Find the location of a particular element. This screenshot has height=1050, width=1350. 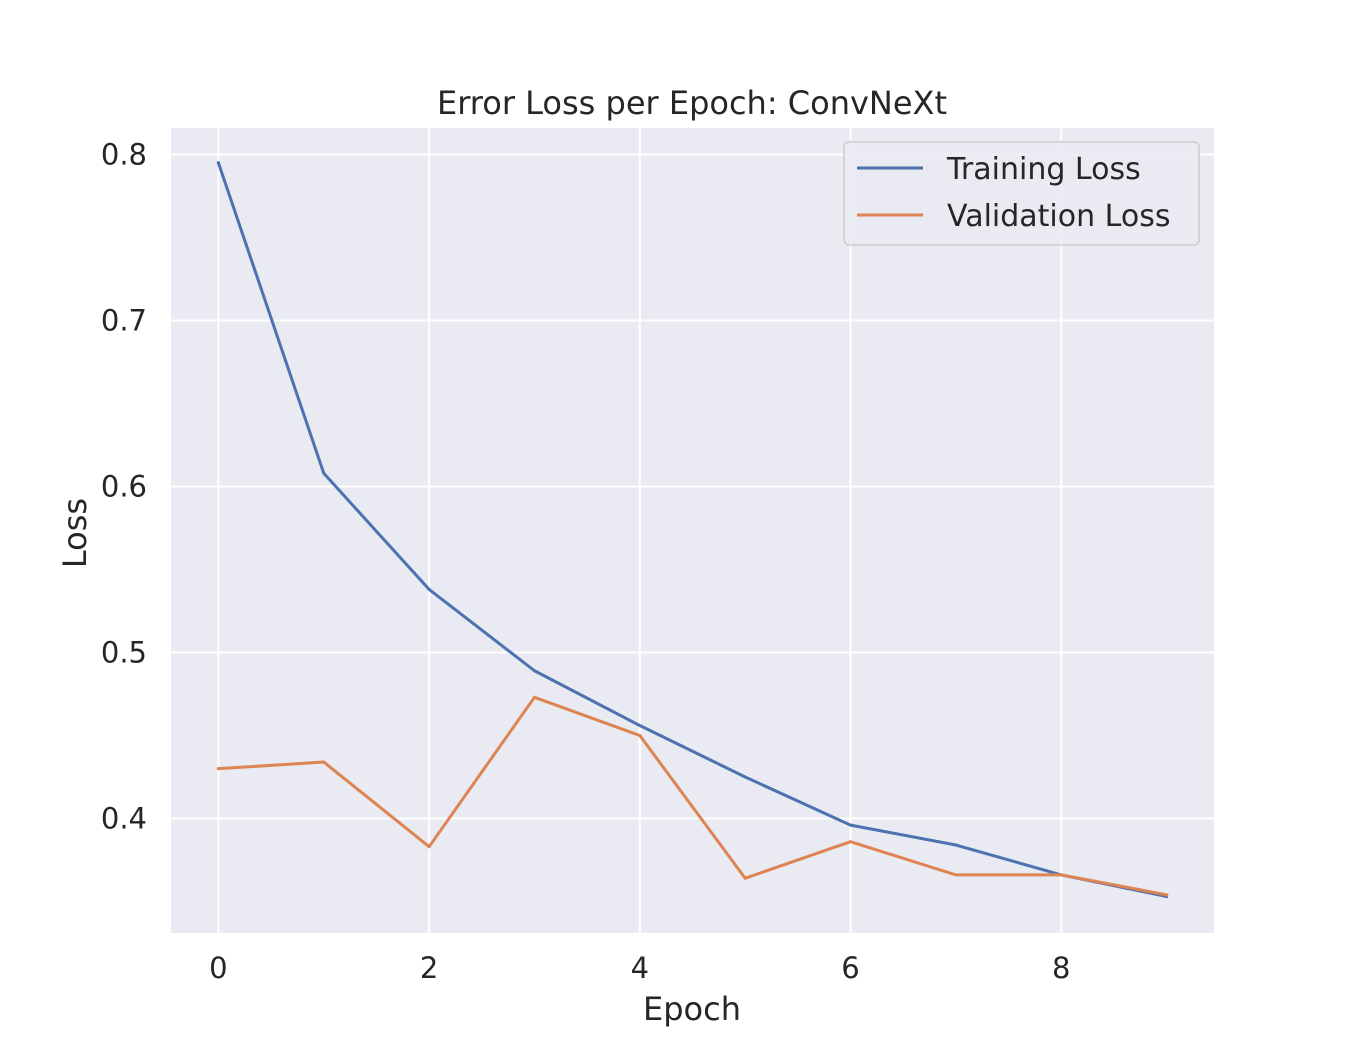

x-axis-label: Epoch is located at coordinates (692, 1009).